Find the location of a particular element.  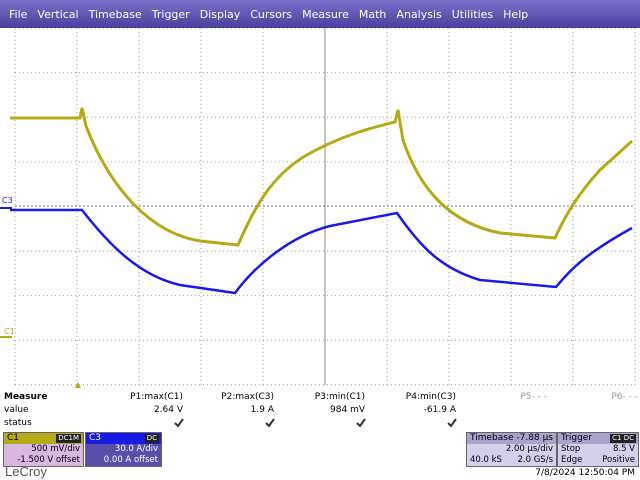

menu-item: Trigger is located at coordinates (170, 14).